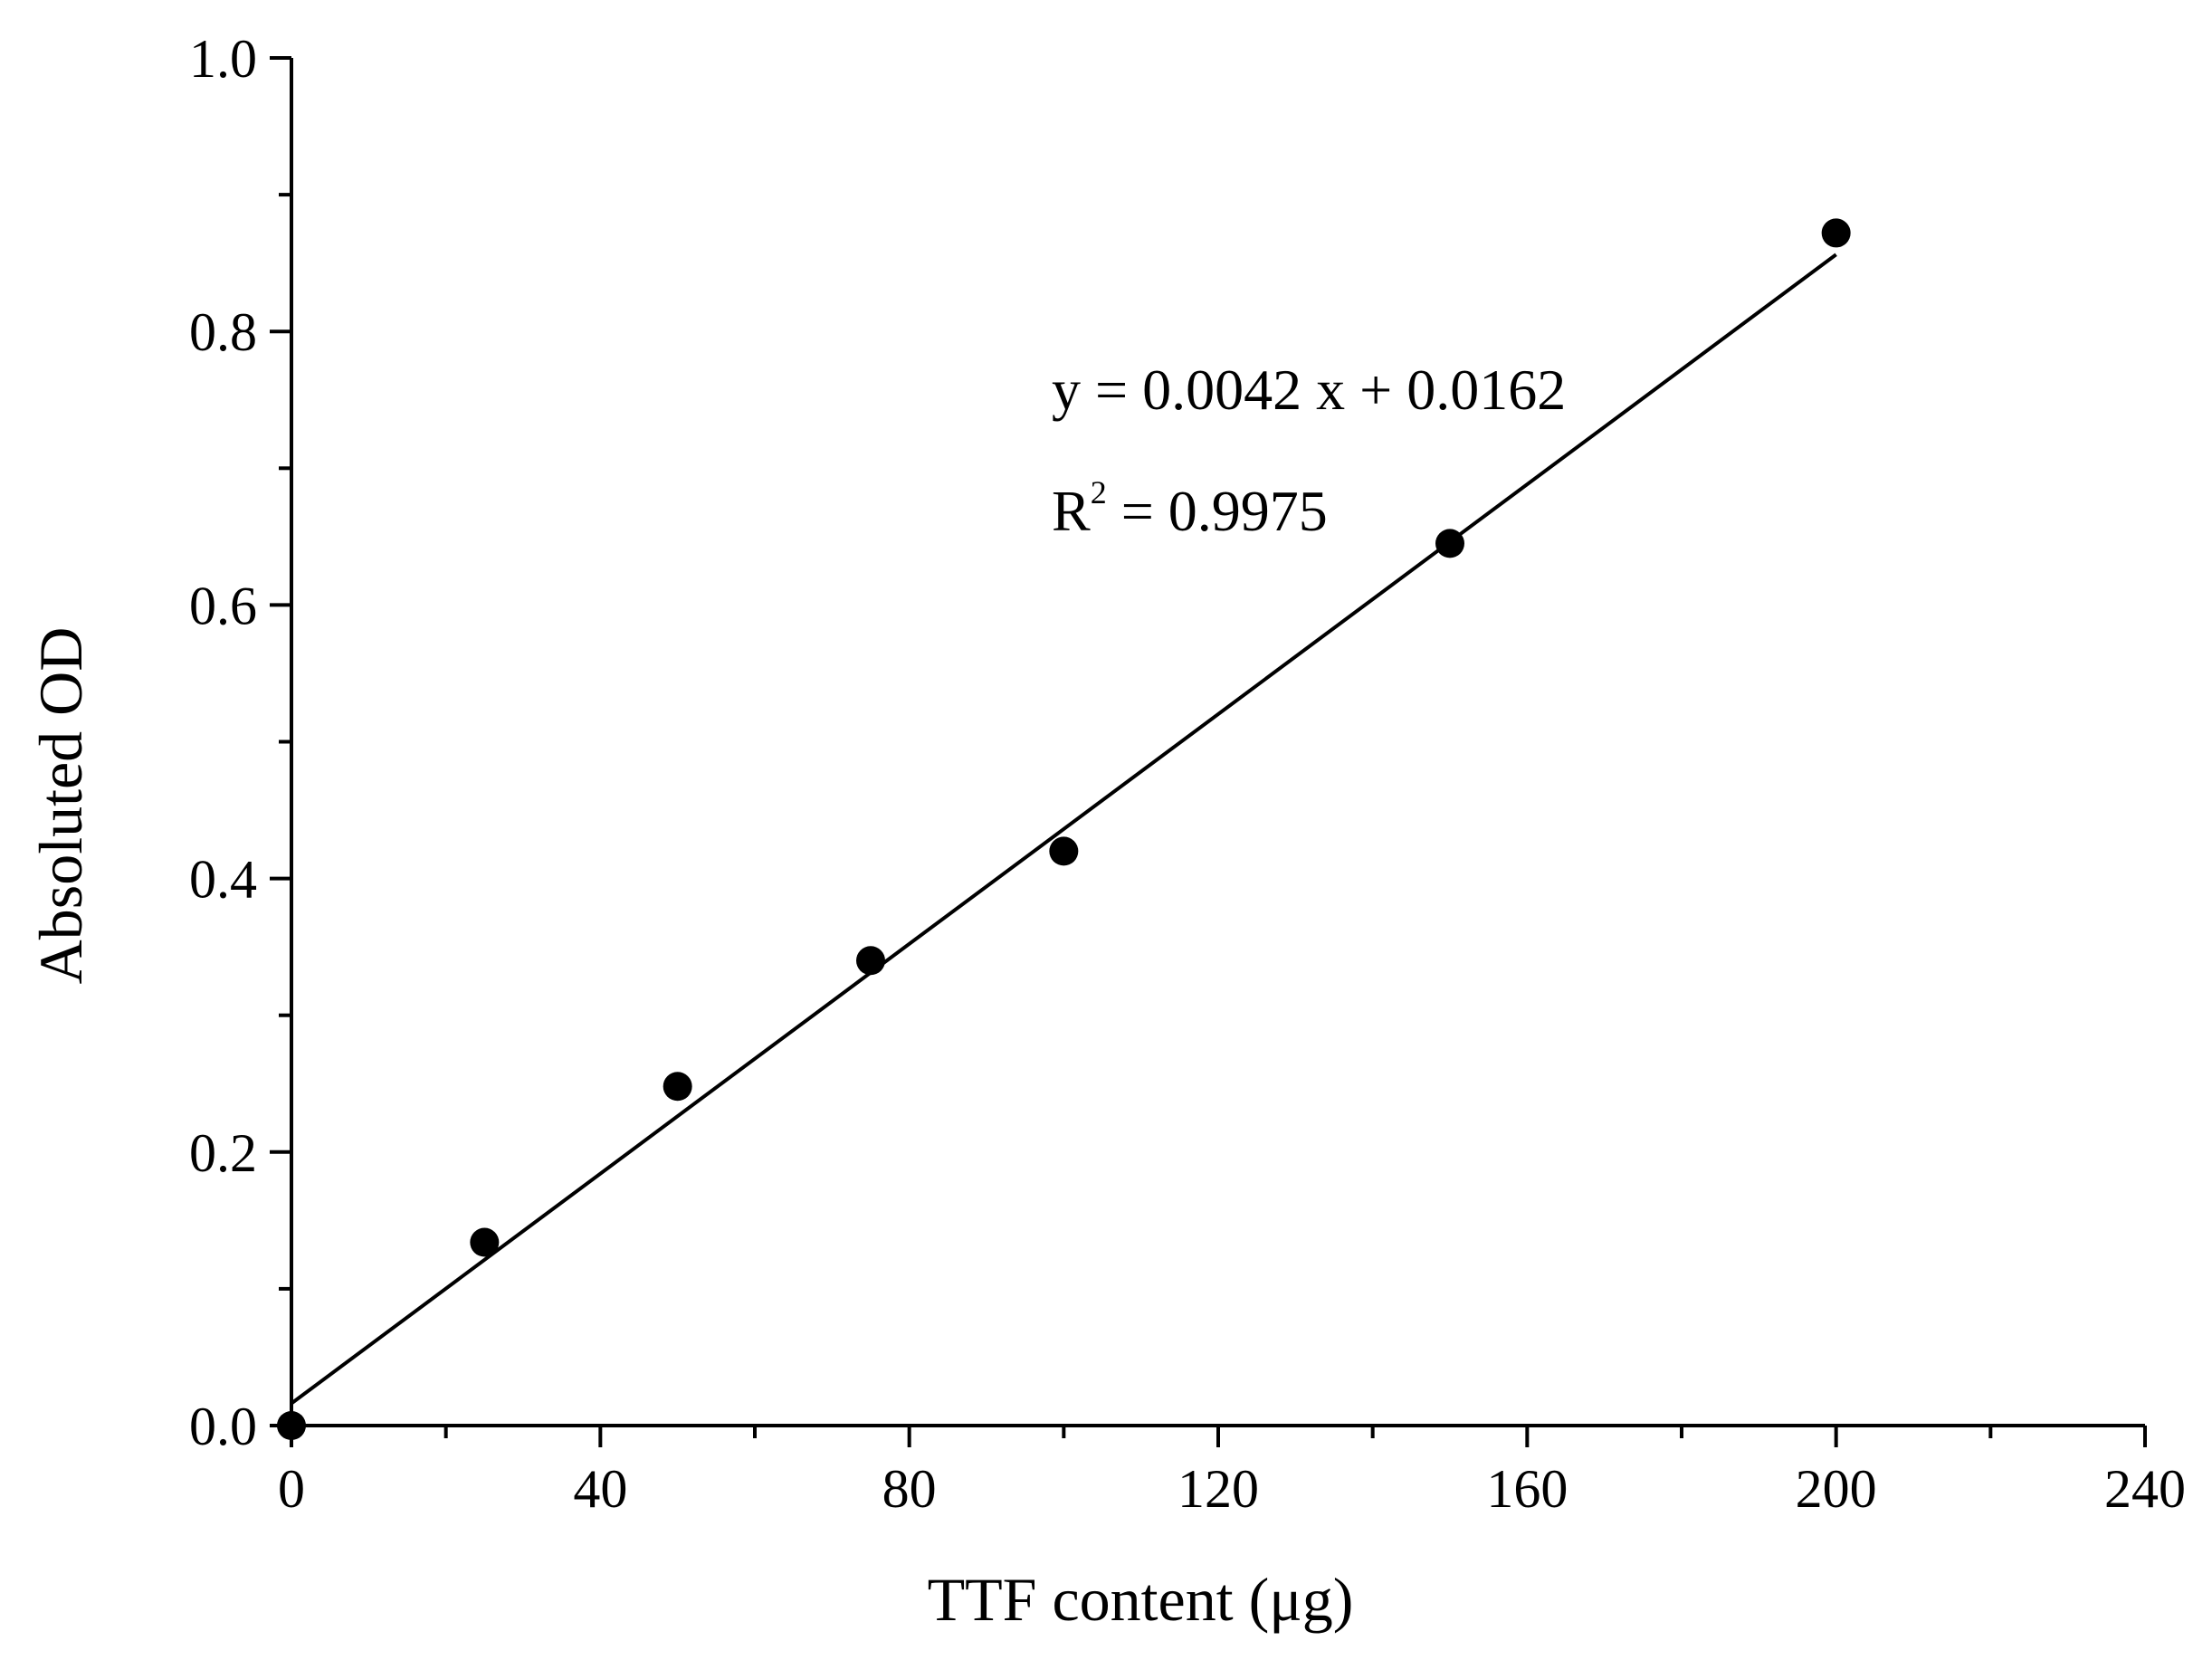 This screenshot has height=1660, width=2212. What do you see at coordinates (60, 806) in the screenshot?
I see `y-axis-title: Absoluted OD` at bounding box center [60, 806].